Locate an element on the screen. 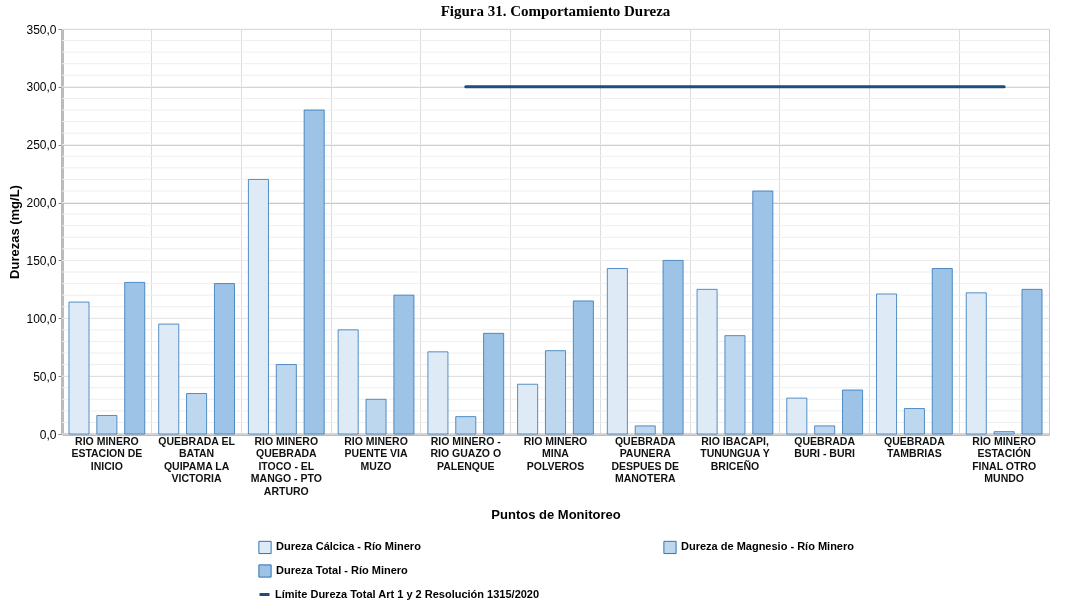  x-tick-label: RIO MINERO MINA POLVEROS is located at coordinates (555, 453).